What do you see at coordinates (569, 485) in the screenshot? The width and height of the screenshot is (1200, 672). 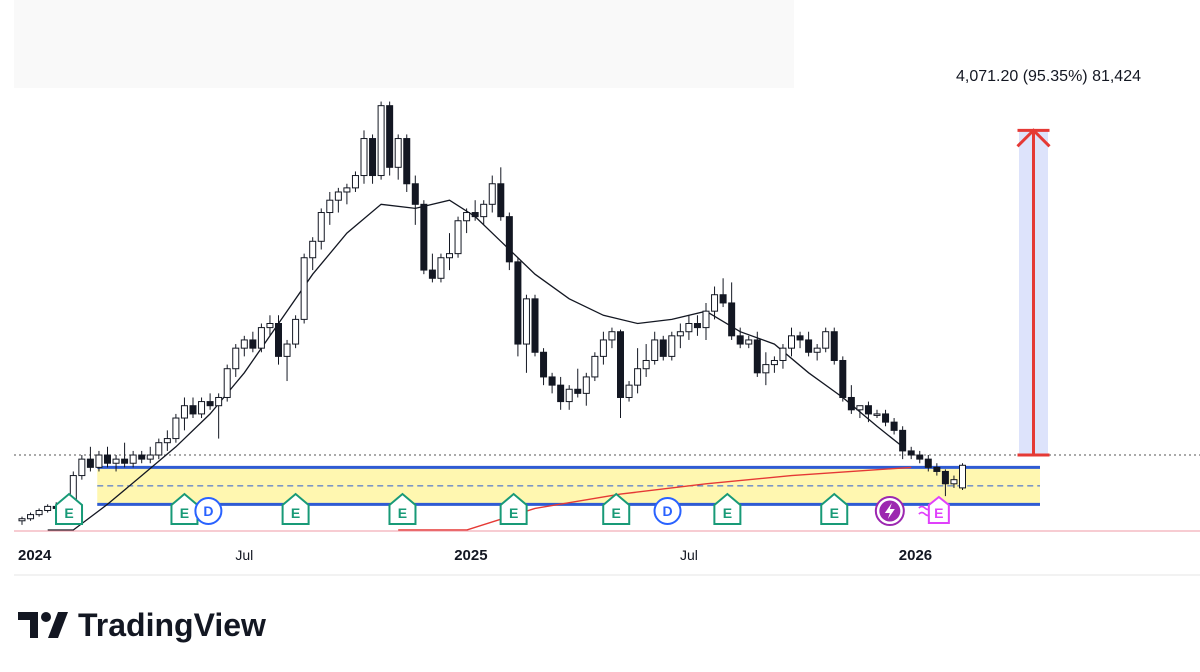 I see `support-zone` at bounding box center [569, 485].